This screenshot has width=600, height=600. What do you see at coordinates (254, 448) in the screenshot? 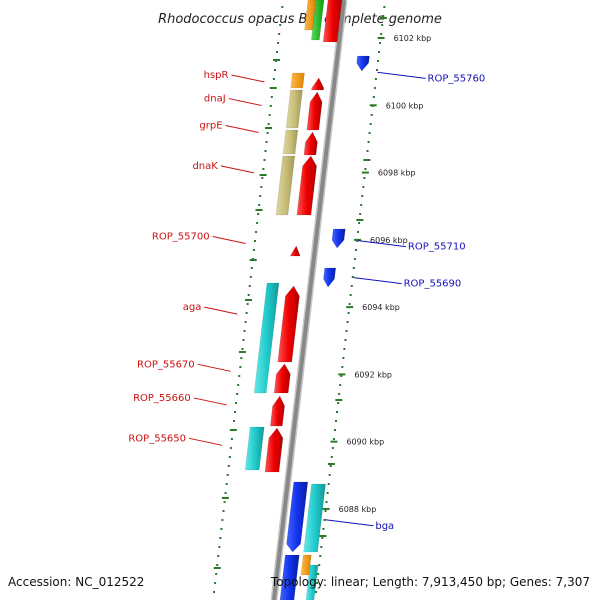
I see `ROP_55650-ortholog-bar` at bounding box center [254, 448].